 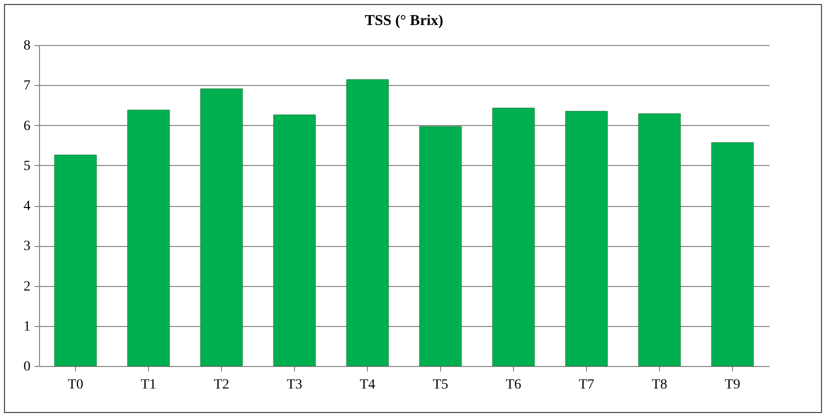 What do you see at coordinates (27, 206) in the screenshot?
I see `y-tick-label: 4` at bounding box center [27, 206].